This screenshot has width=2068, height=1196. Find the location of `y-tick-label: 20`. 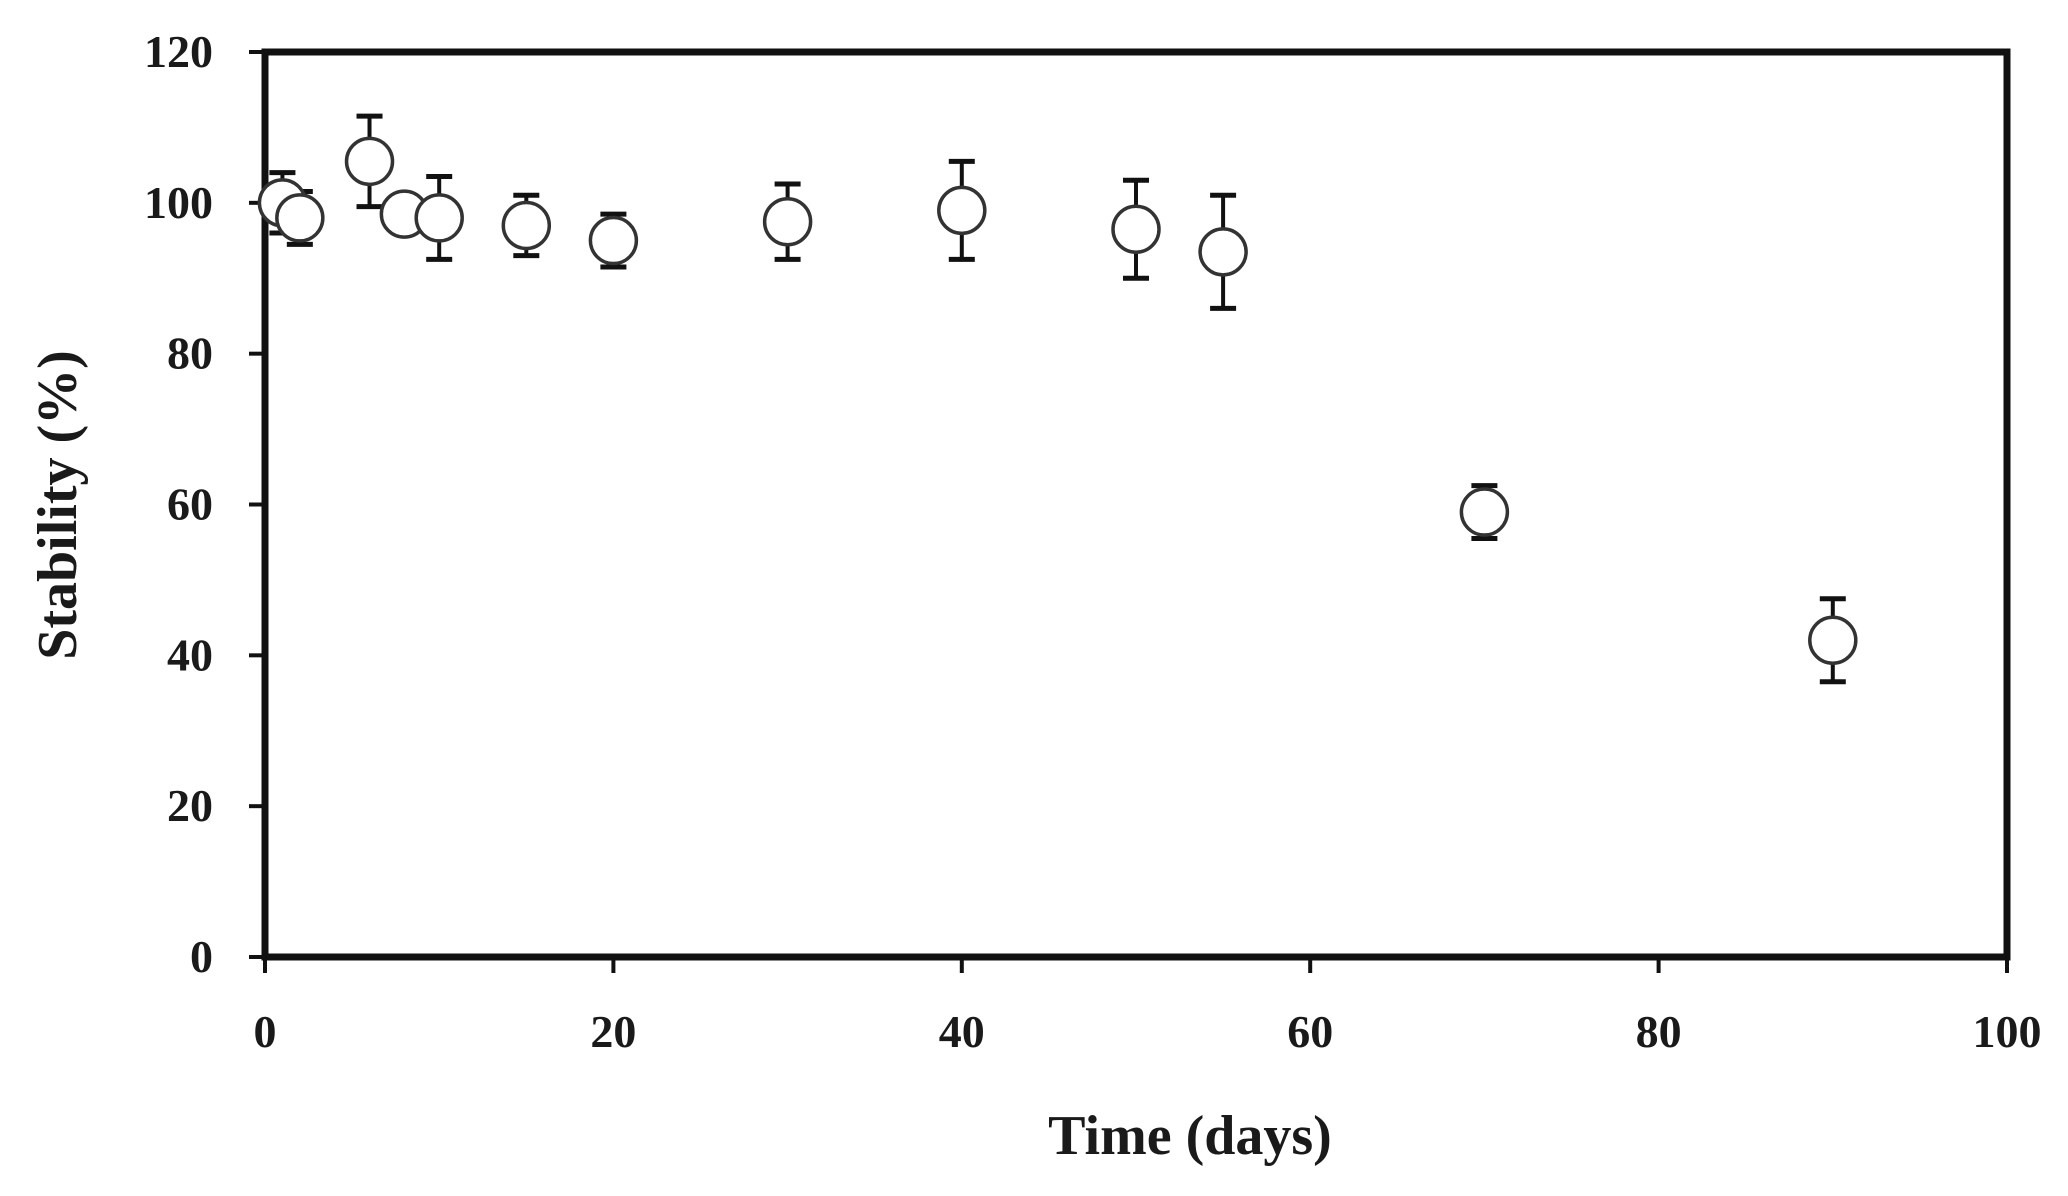

y-tick-label: 20 is located at coordinates (190, 805).